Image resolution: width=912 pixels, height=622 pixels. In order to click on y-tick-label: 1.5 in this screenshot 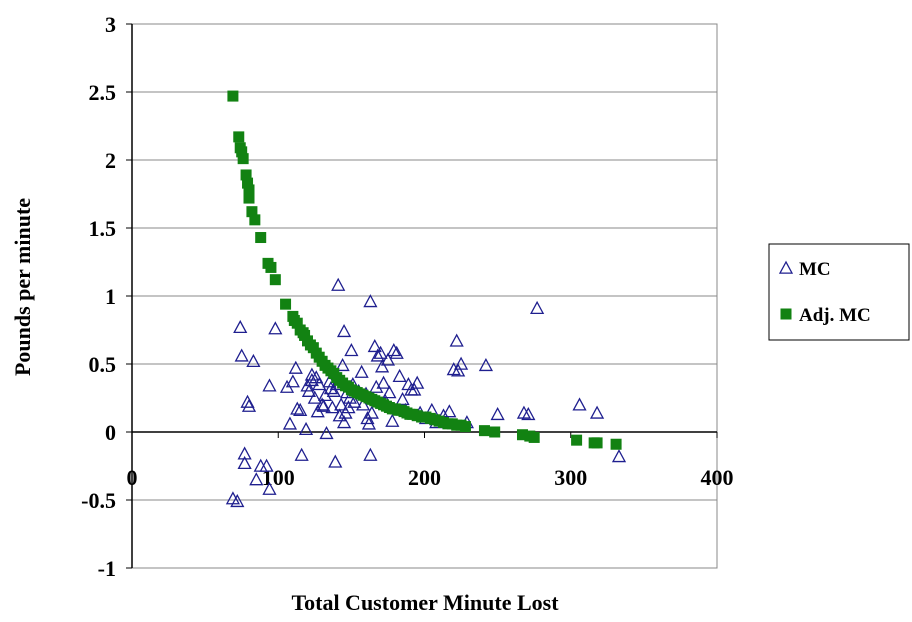, I will do `click(103, 228)`.